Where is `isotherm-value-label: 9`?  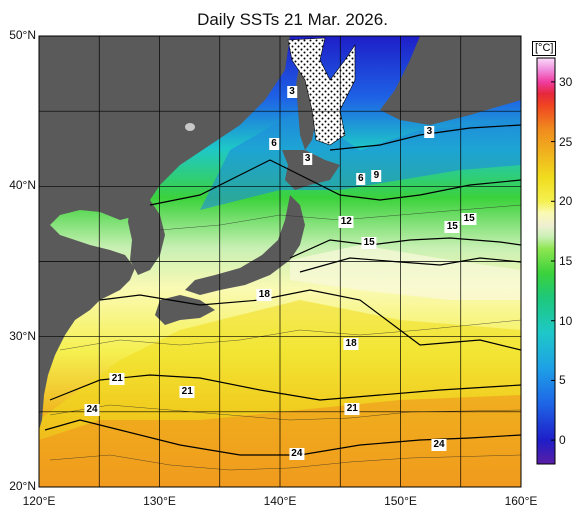 isotherm-value-label: 9 is located at coordinates (376, 175).